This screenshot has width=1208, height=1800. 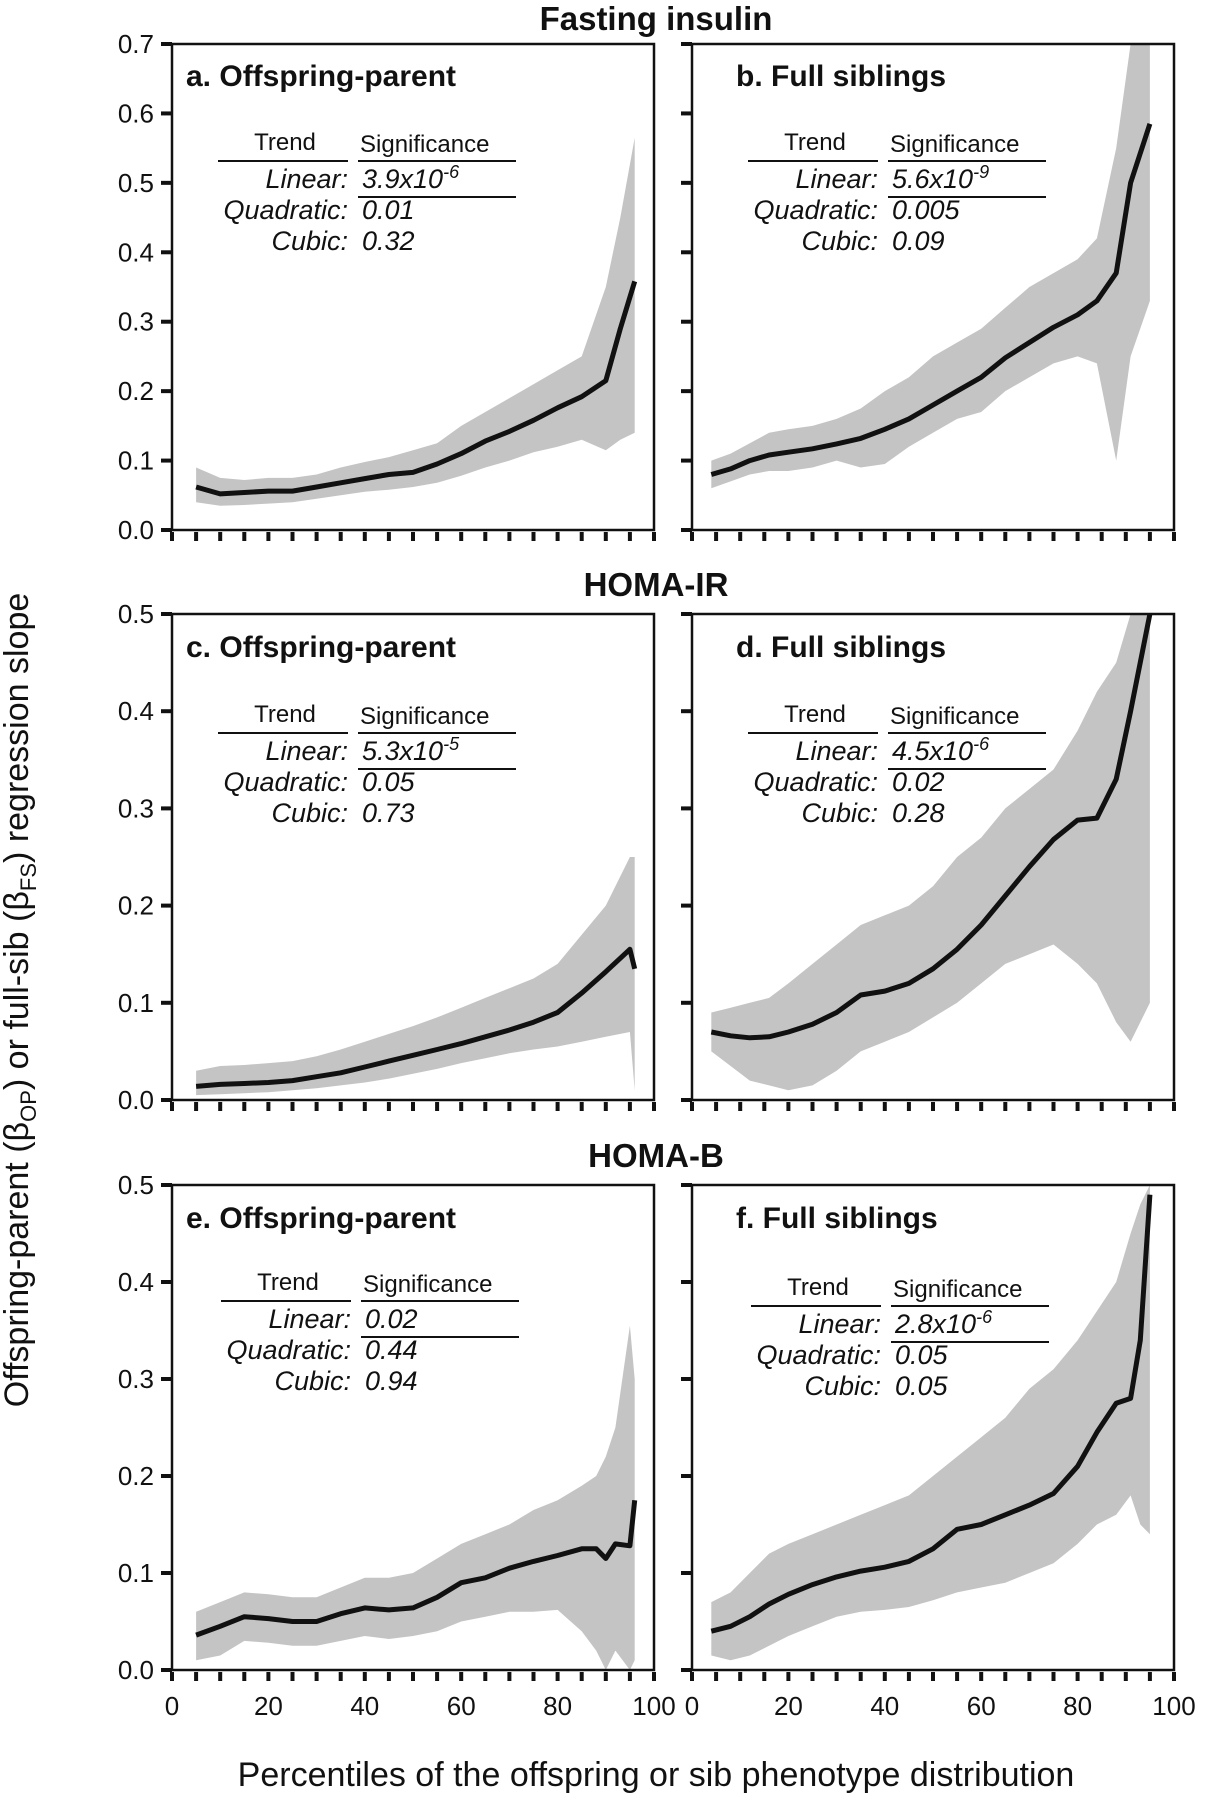 I want to click on y-tick-label-e-0: 0.0, so click(x=136, y=1670).